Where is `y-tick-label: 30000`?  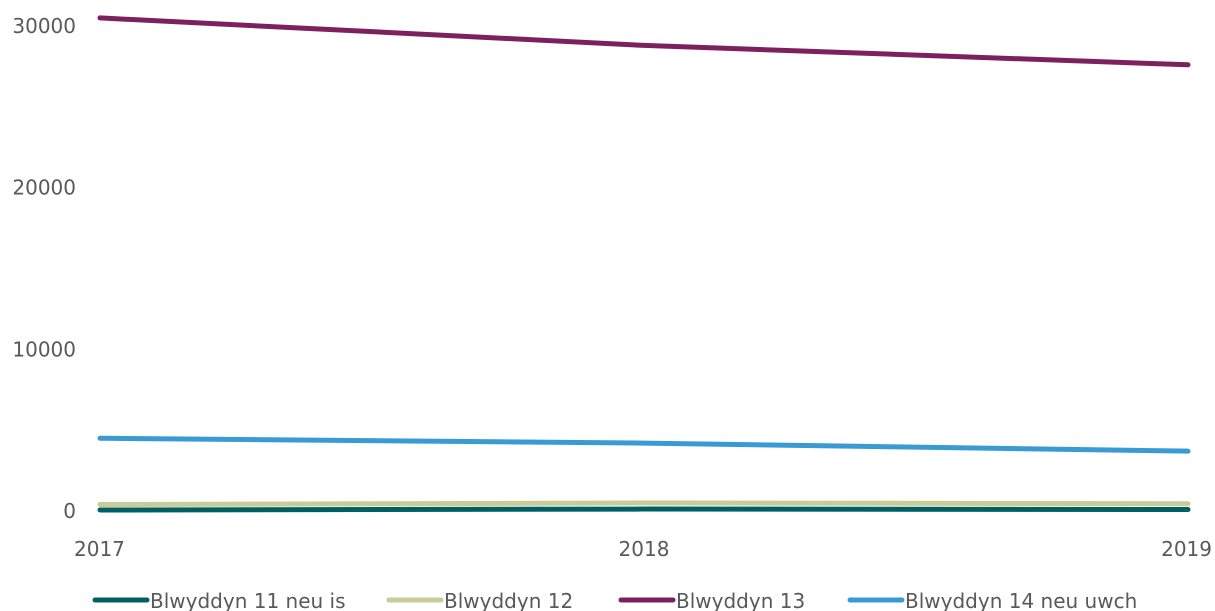 y-tick-label: 30000 is located at coordinates (44, 26).